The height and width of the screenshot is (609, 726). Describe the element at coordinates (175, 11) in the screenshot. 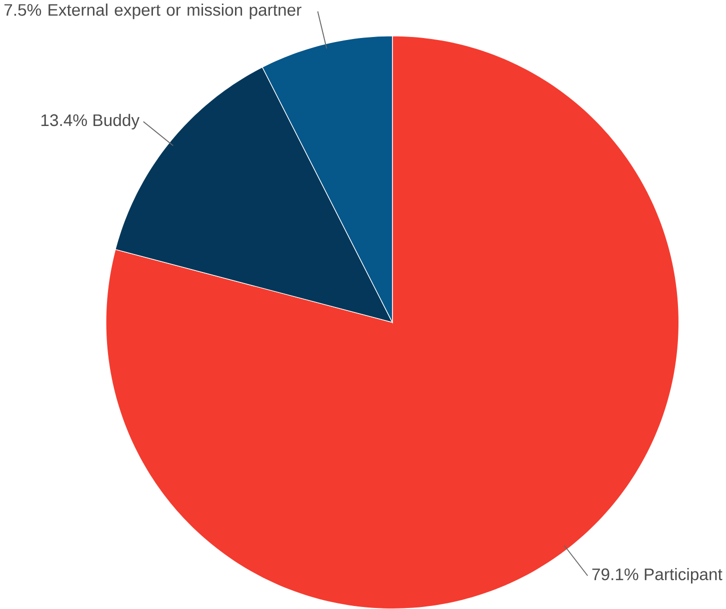

I see `slice-label: External expert or mission partner` at that location.